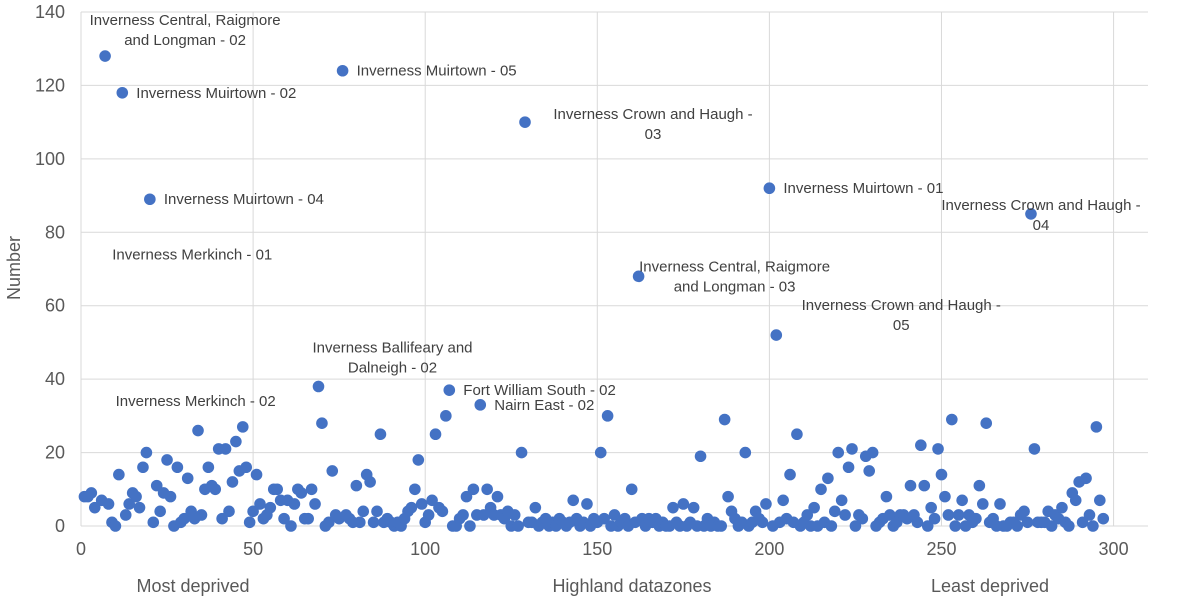 The height and width of the screenshot is (601, 1181). I want to click on x-tick-label-1: 50, so click(253, 549).